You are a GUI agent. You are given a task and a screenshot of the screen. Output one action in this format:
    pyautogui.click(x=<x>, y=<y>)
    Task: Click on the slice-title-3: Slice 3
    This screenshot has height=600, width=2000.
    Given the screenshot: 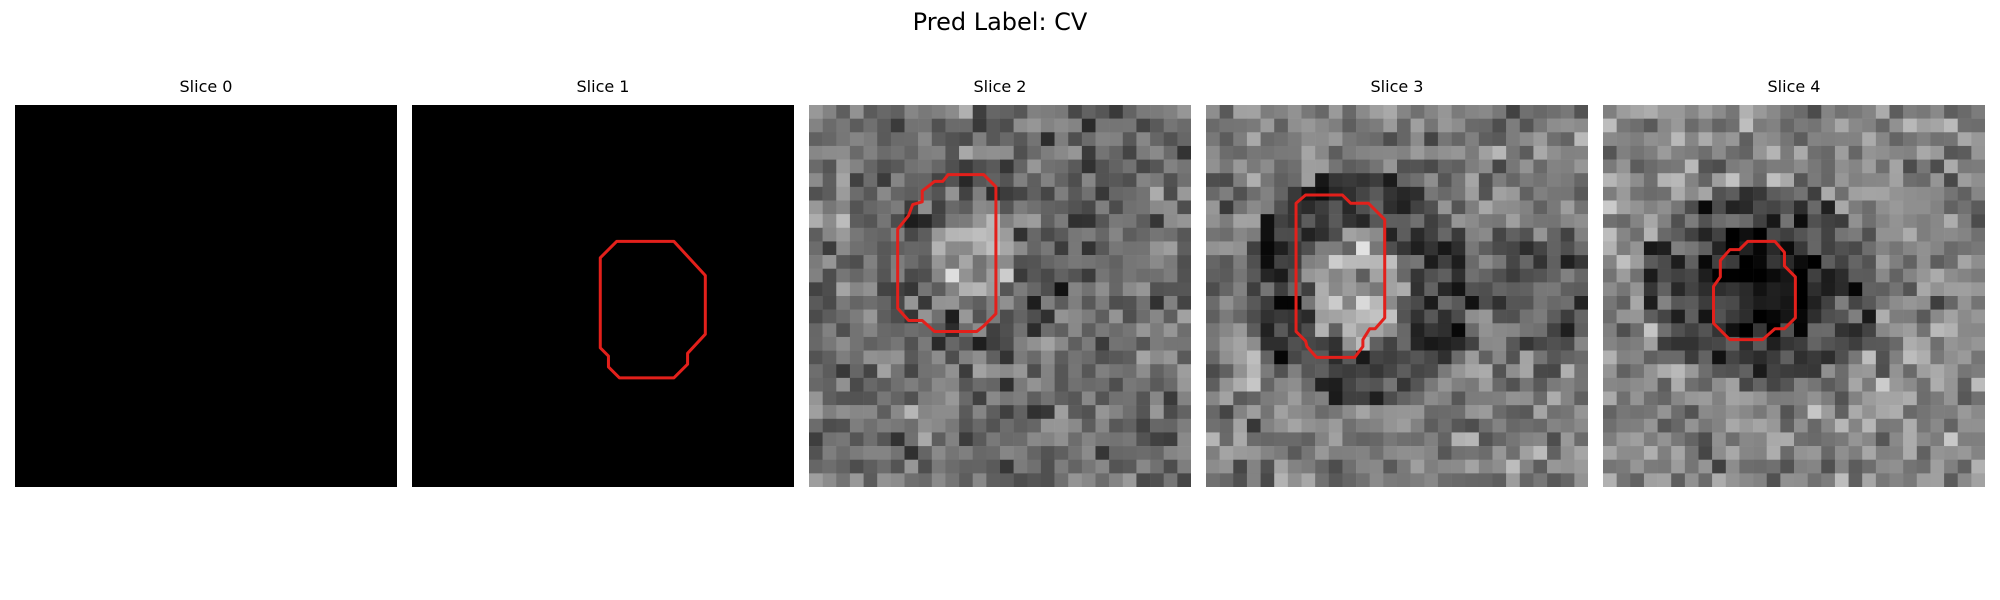 What is the action you would take?
    pyautogui.click(x=1397, y=86)
    